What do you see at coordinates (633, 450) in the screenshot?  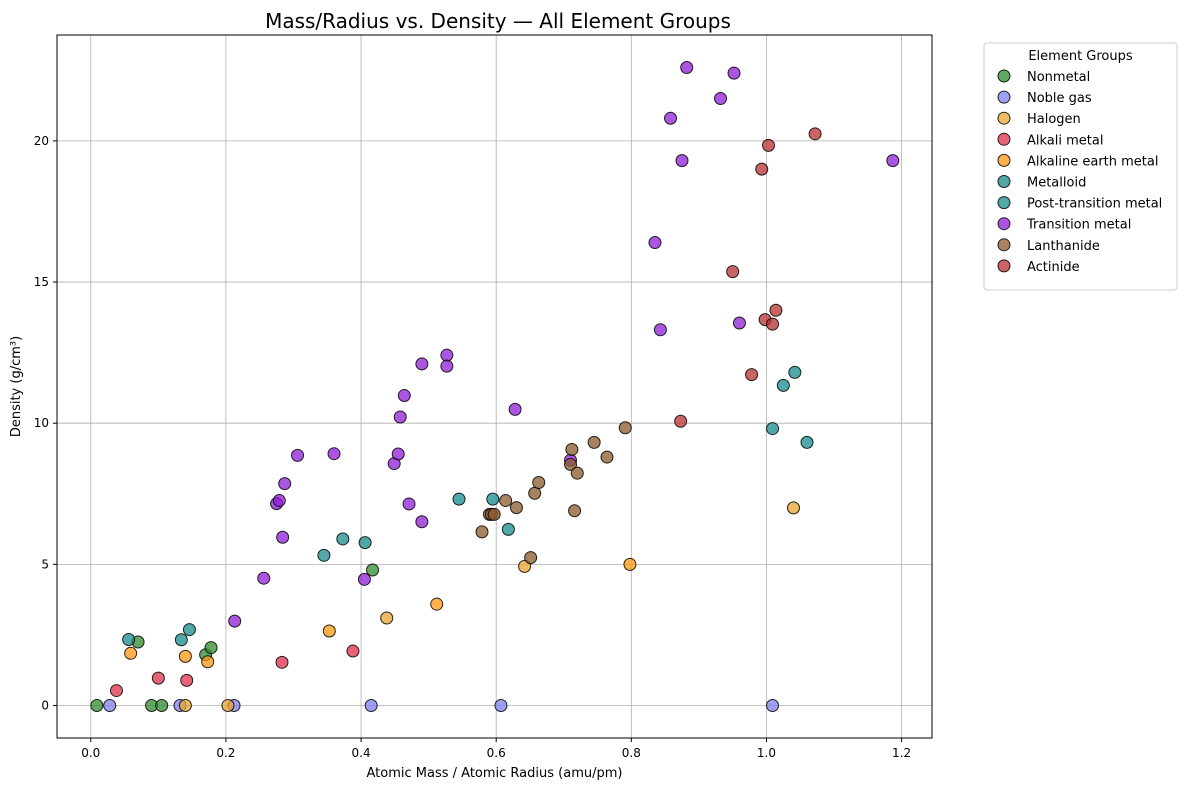 I see `series-post-transition-metal` at bounding box center [633, 450].